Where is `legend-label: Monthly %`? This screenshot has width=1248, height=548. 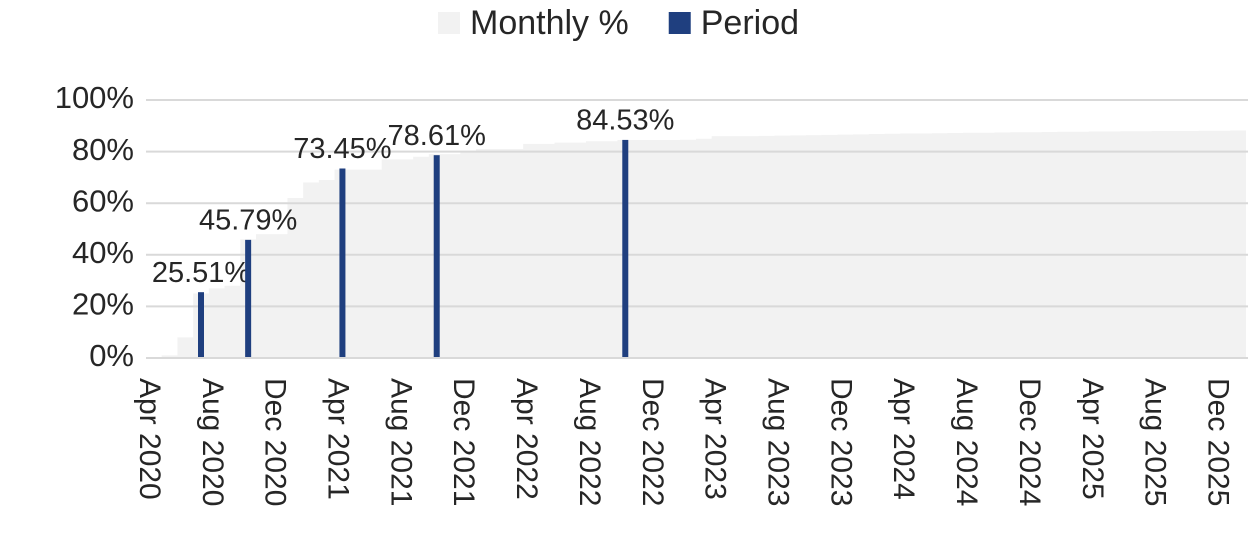 legend-label: Monthly % is located at coordinates (549, 23).